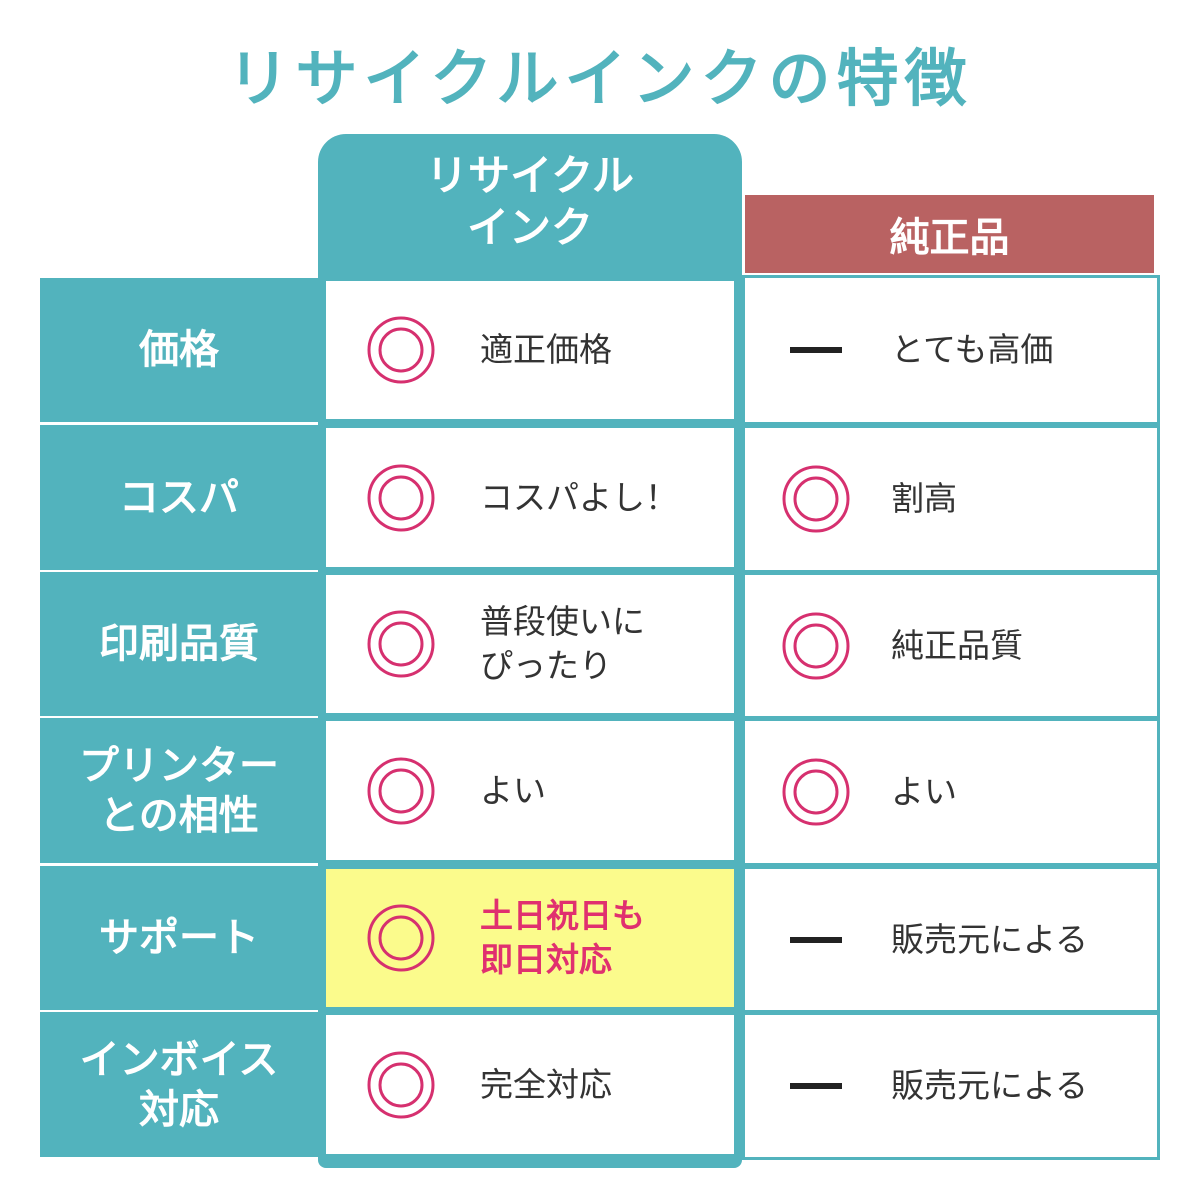  What do you see at coordinates (179, 790) in the screenshot?
I see `row-label: プリンター との相性` at bounding box center [179, 790].